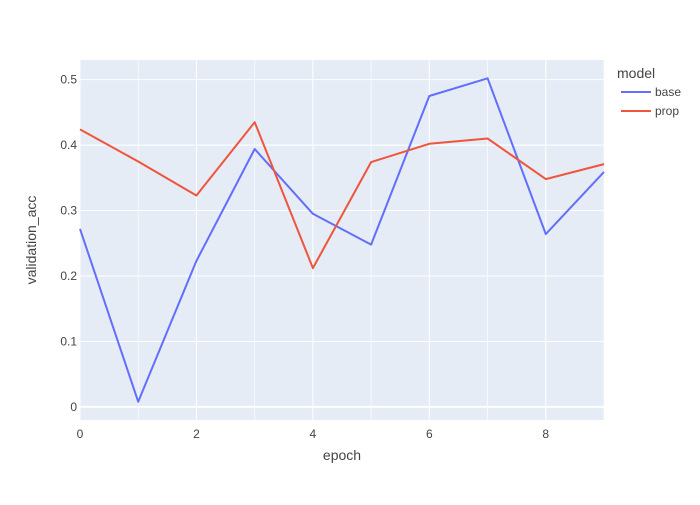  What do you see at coordinates (651, 101) in the screenshot?
I see `legend-items: base prop` at bounding box center [651, 101].